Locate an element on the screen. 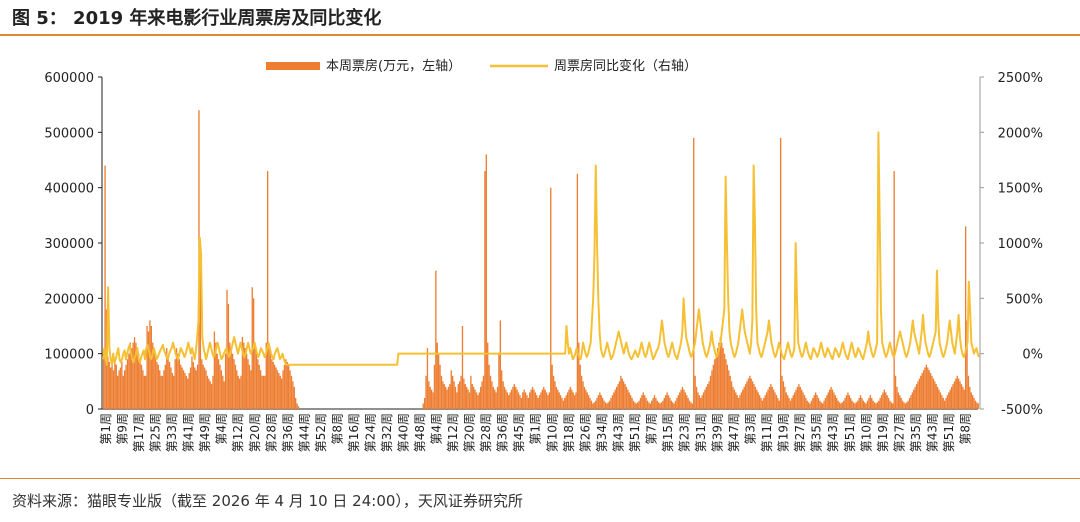 Image resolution: width=1080 pixels, height=522 pixels. x-tick-label: 第51周 is located at coordinates (635, 432).